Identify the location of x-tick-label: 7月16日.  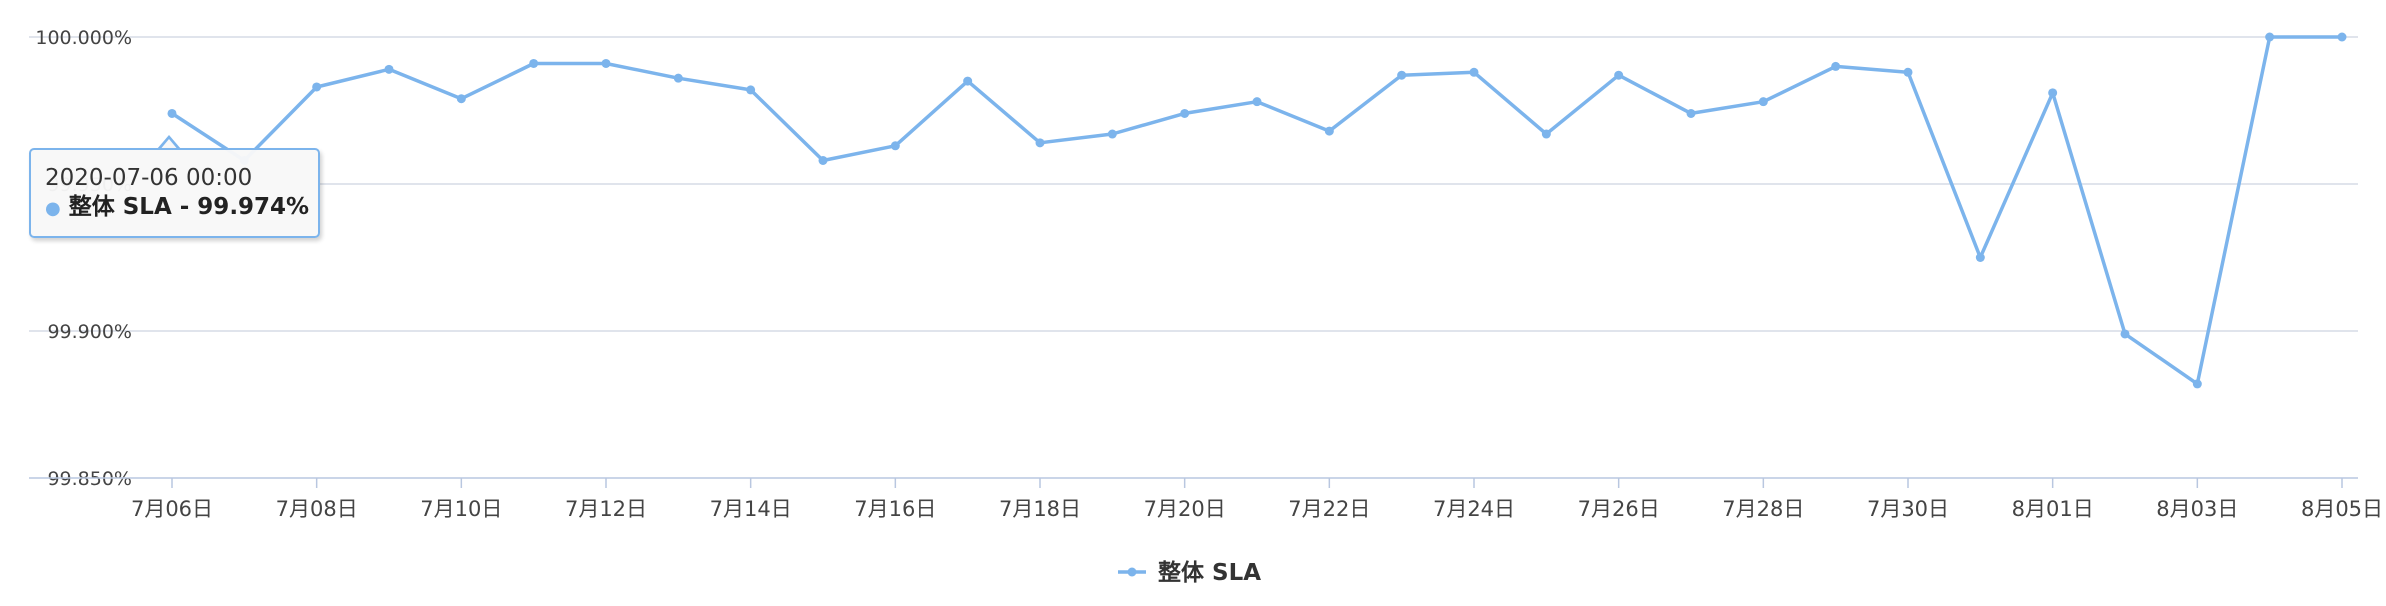
(895, 509).